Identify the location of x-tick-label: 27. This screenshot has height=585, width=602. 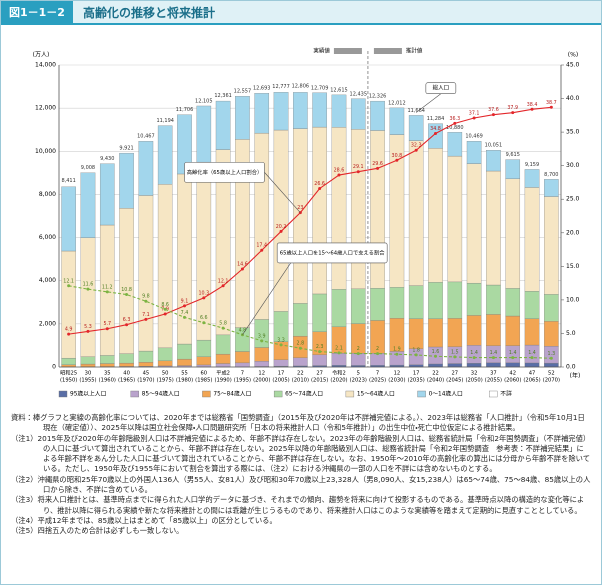
(455, 374).